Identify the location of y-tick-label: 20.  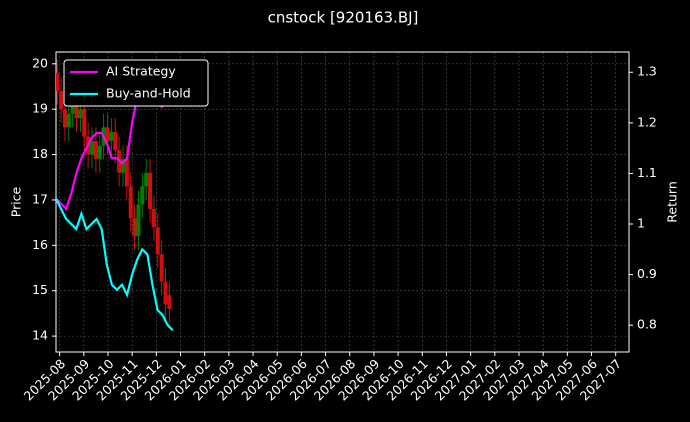
(40, 62).